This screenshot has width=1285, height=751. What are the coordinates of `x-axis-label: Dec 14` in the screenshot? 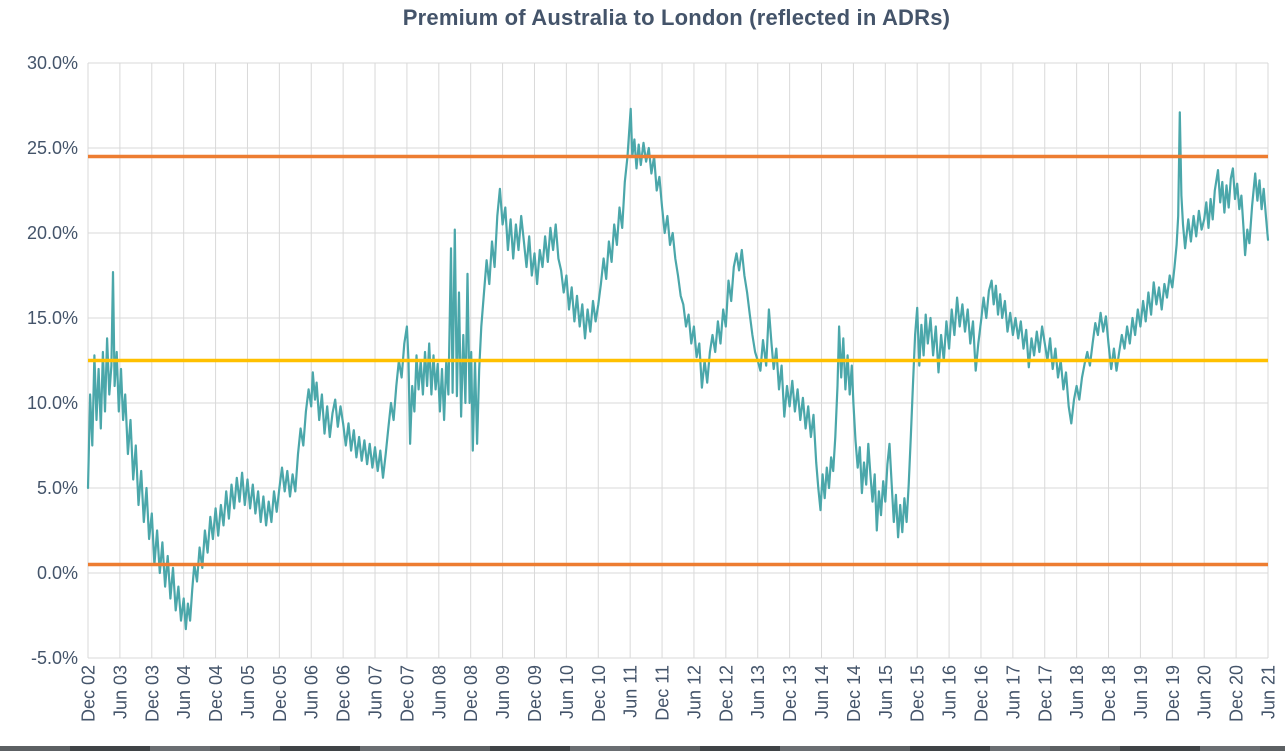 It's located at (854, 693).